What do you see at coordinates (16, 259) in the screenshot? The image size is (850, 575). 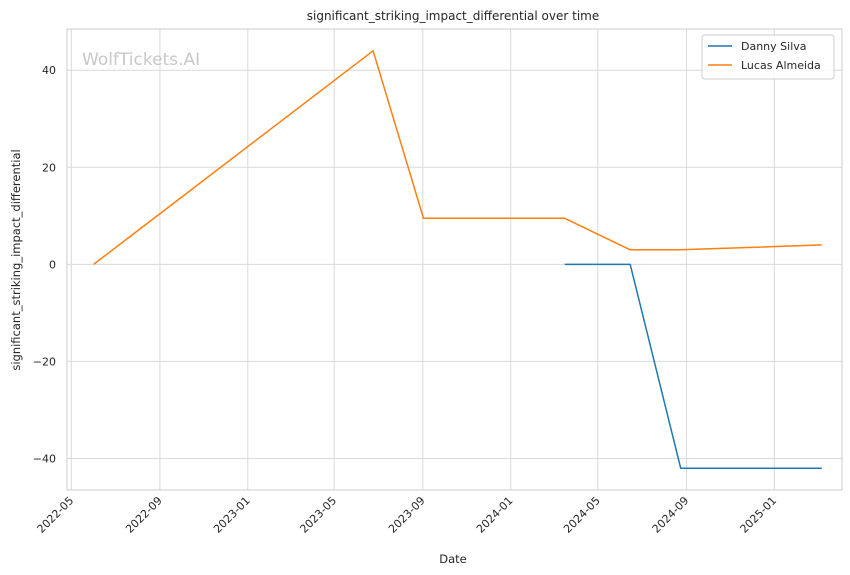 I see `y-axis-label: significant_striking_impact_differential` at bounding box center [16, 259].